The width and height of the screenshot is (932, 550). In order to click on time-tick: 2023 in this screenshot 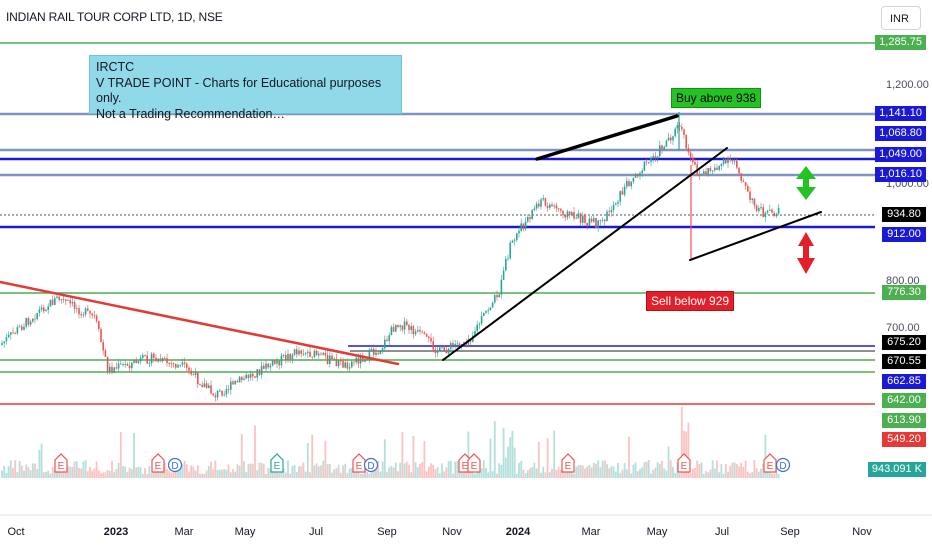, I will do `click(116, 532)`.